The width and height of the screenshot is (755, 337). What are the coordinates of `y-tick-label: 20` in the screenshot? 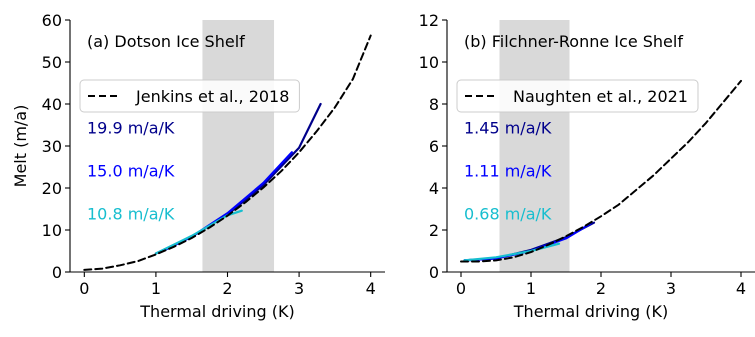 It's located at (52, 188).